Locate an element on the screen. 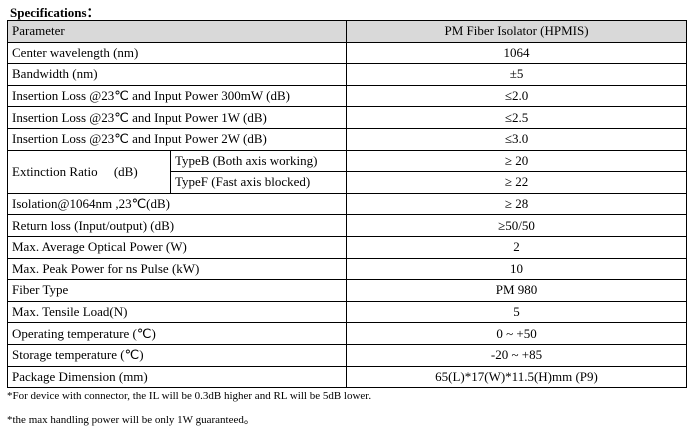 This screenshot has height=427, width=691. value-cell: -20 ~ +85 is located at coordinates (517, 355).